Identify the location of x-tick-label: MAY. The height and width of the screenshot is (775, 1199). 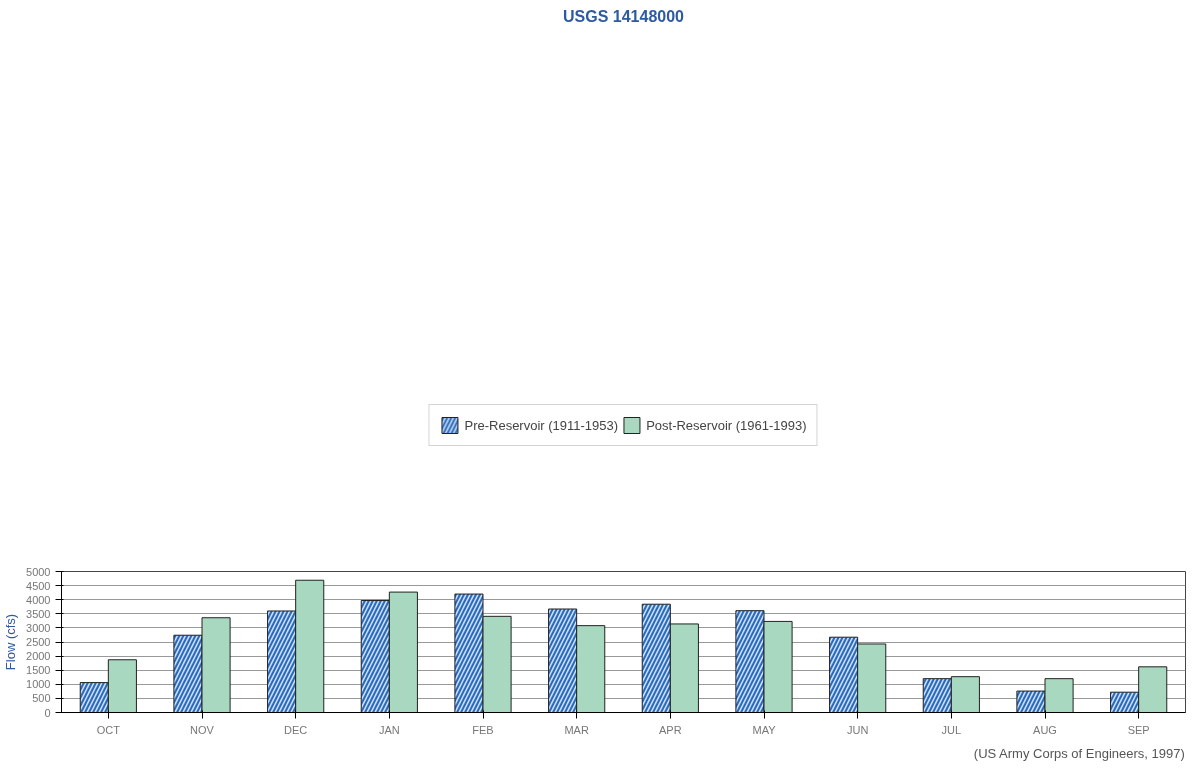
(764, 729).